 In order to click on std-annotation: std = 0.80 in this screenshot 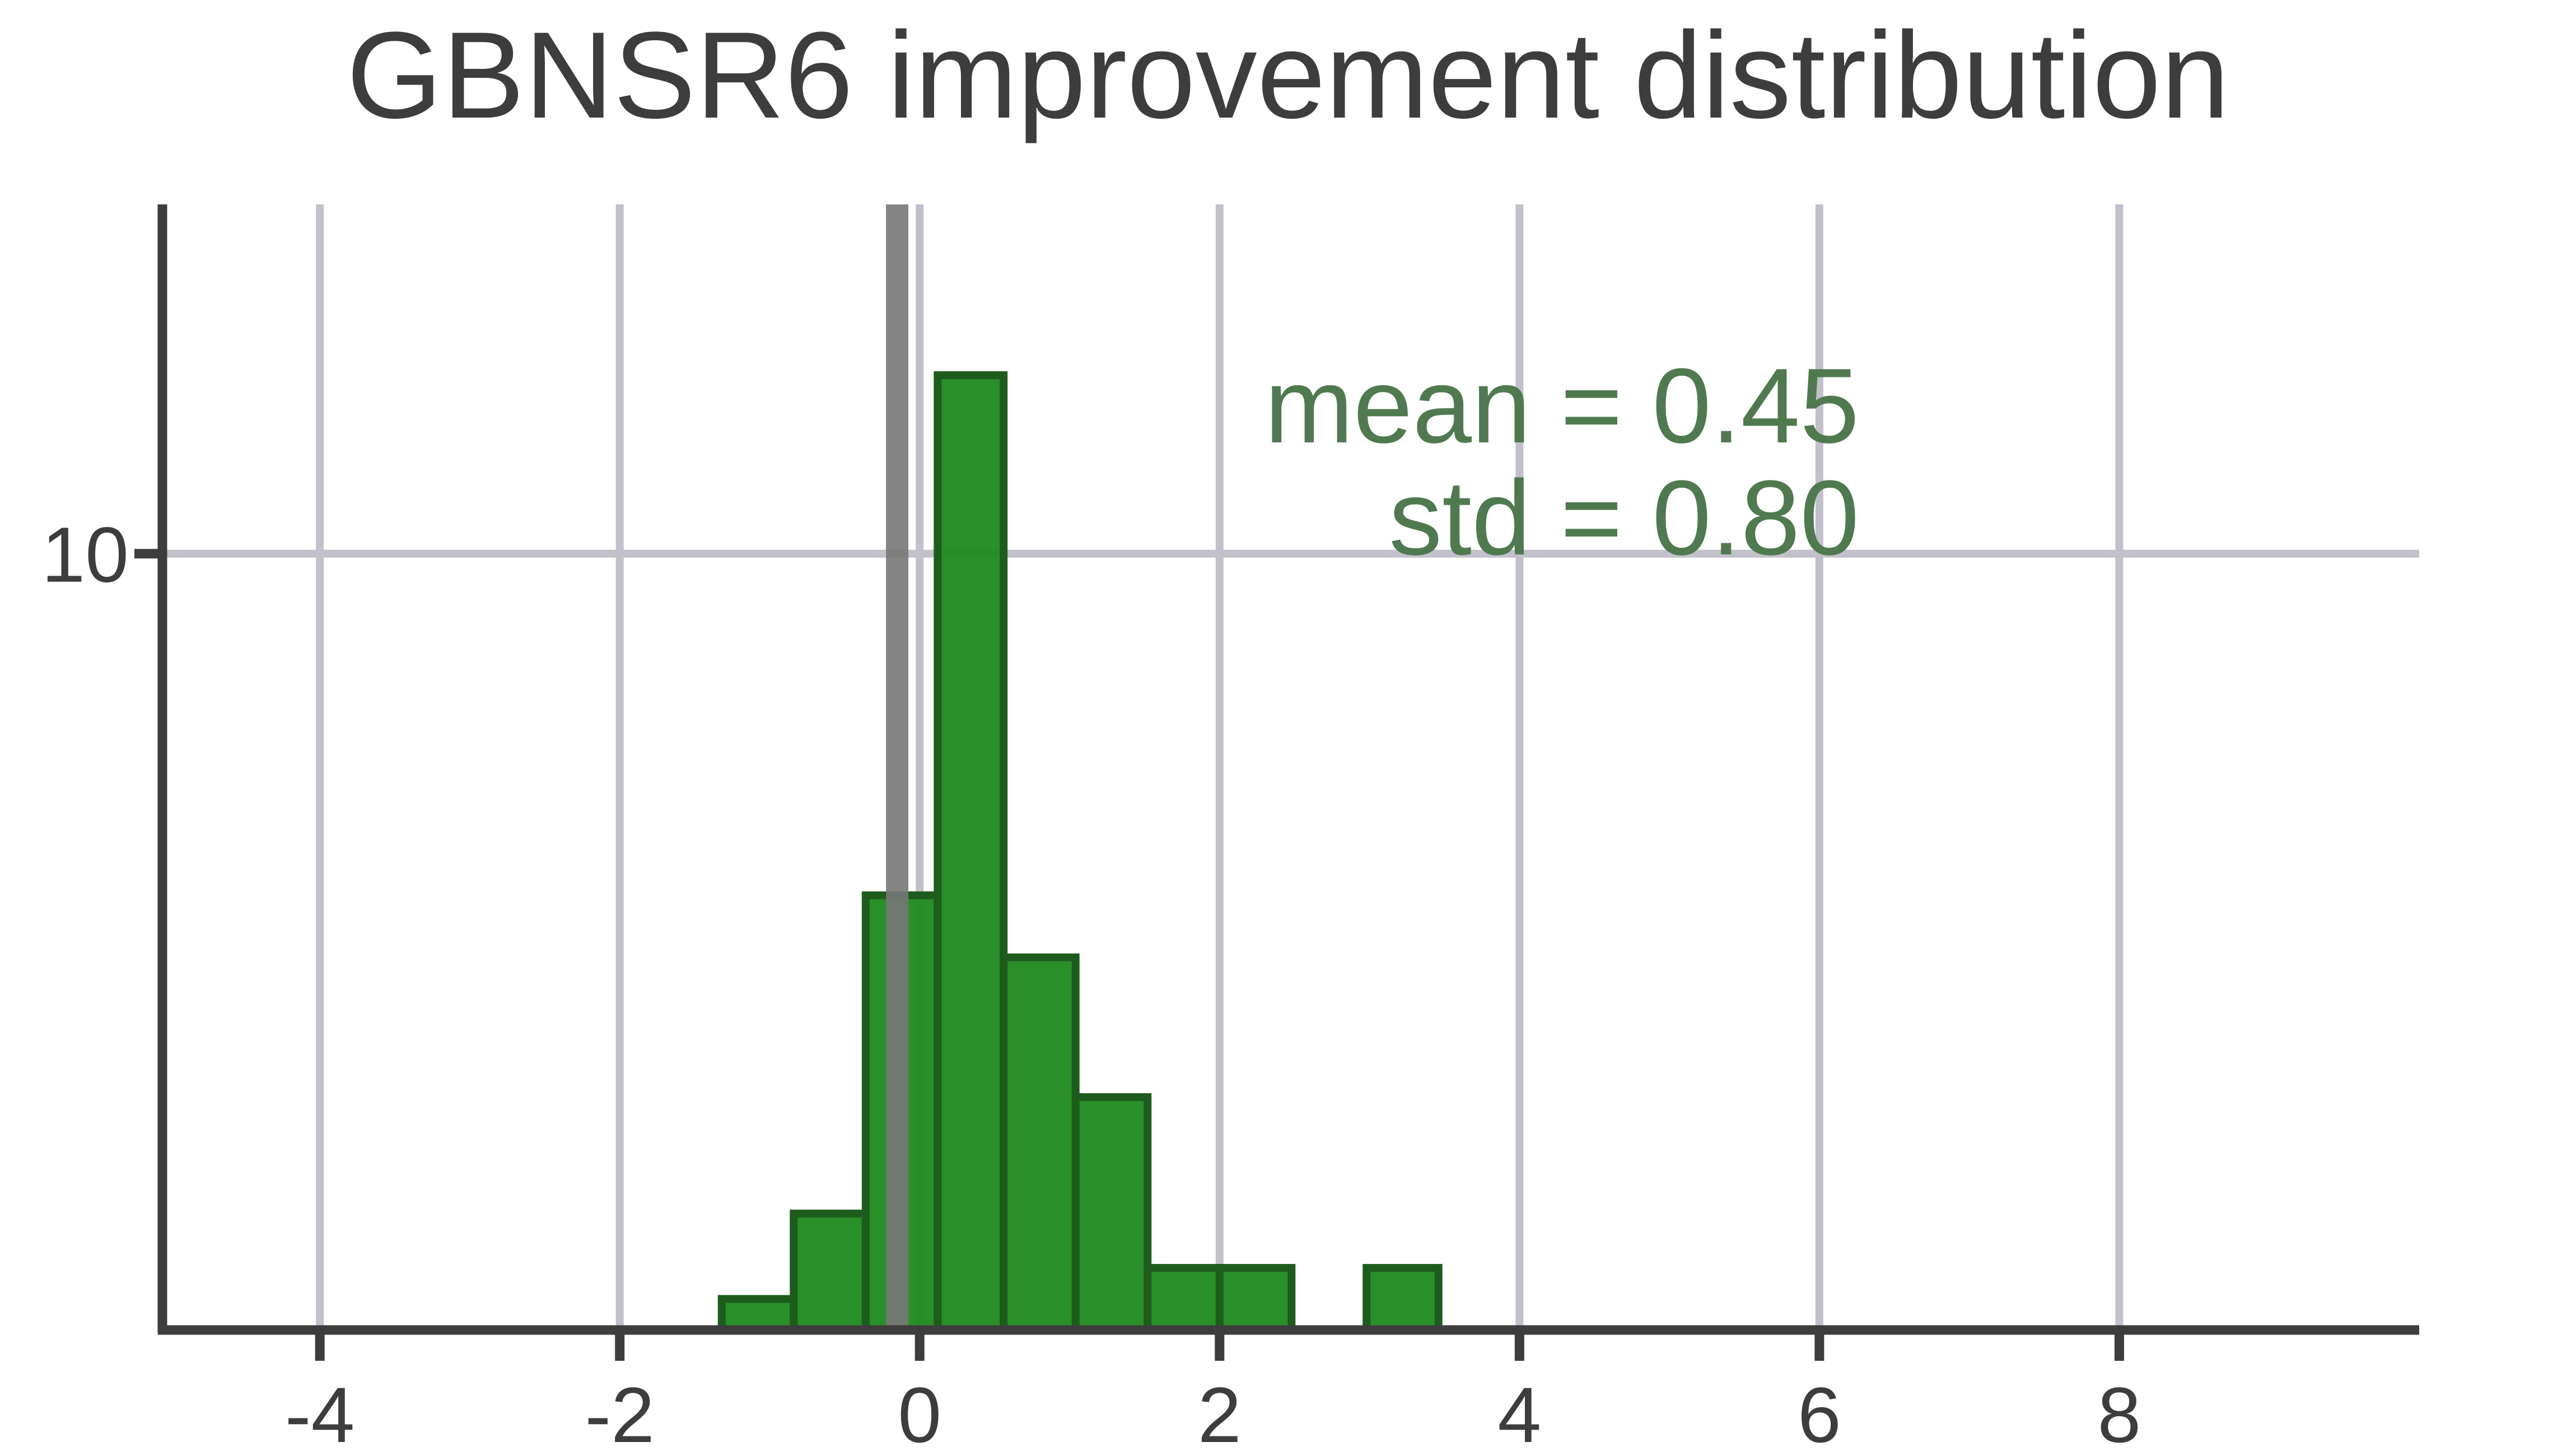, I will do `click(1624, 518)`.